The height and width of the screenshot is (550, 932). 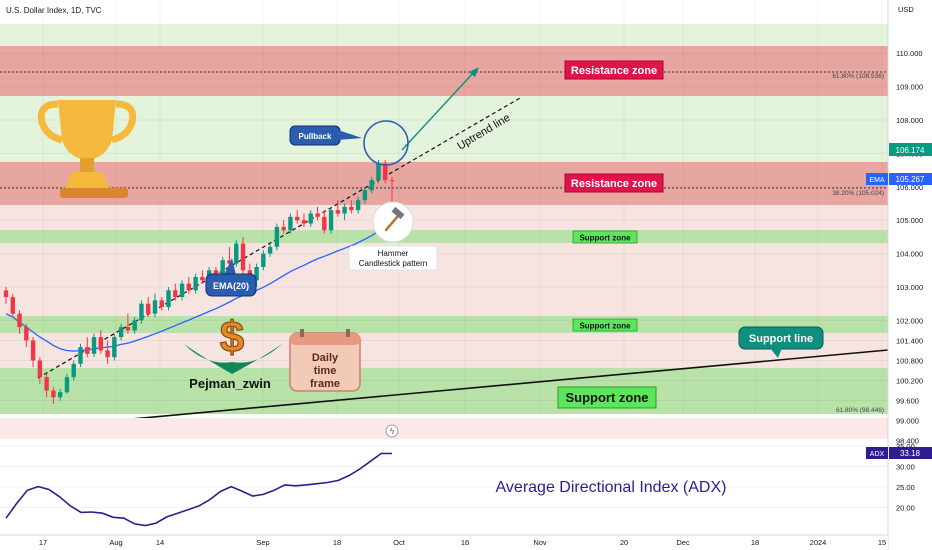 I want to click on time-tick-label: 15, so click(x=882, y=542).